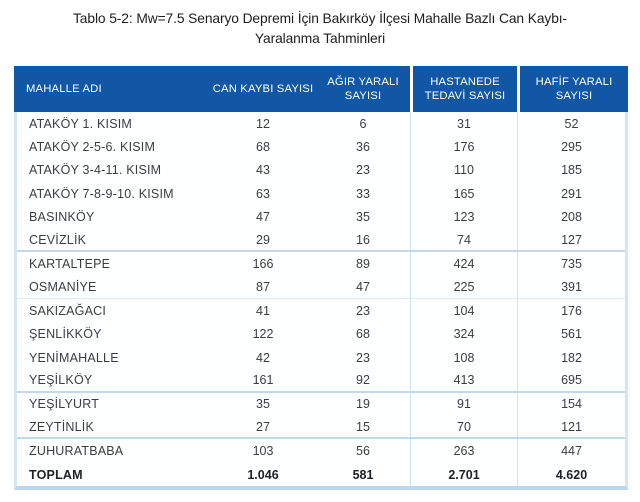 This screenshot has width=640, height=502. What do you see at coordinates (321, 124) in the screenshot?
I see `table-row: ATAKÖY 1. KISIM 12 6 31 52` at bounding box center [321, 124].